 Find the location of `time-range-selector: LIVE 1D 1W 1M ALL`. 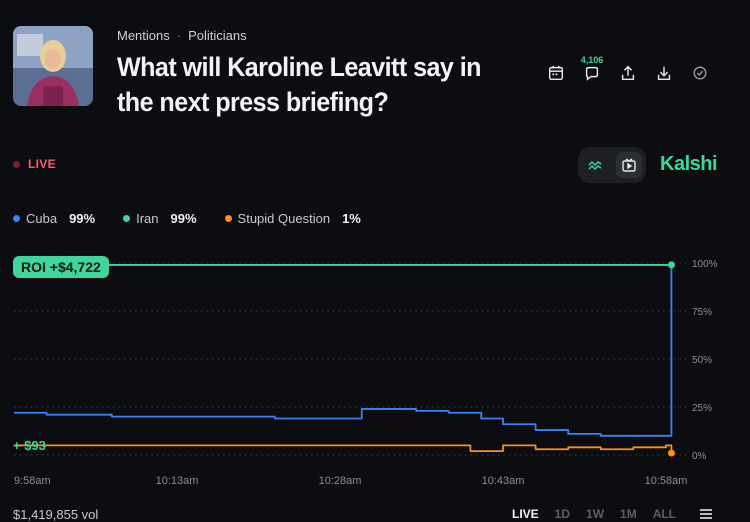

time-range-selector: LIVE 1D 1W 1M ALL is located at coordinates (594, 514).